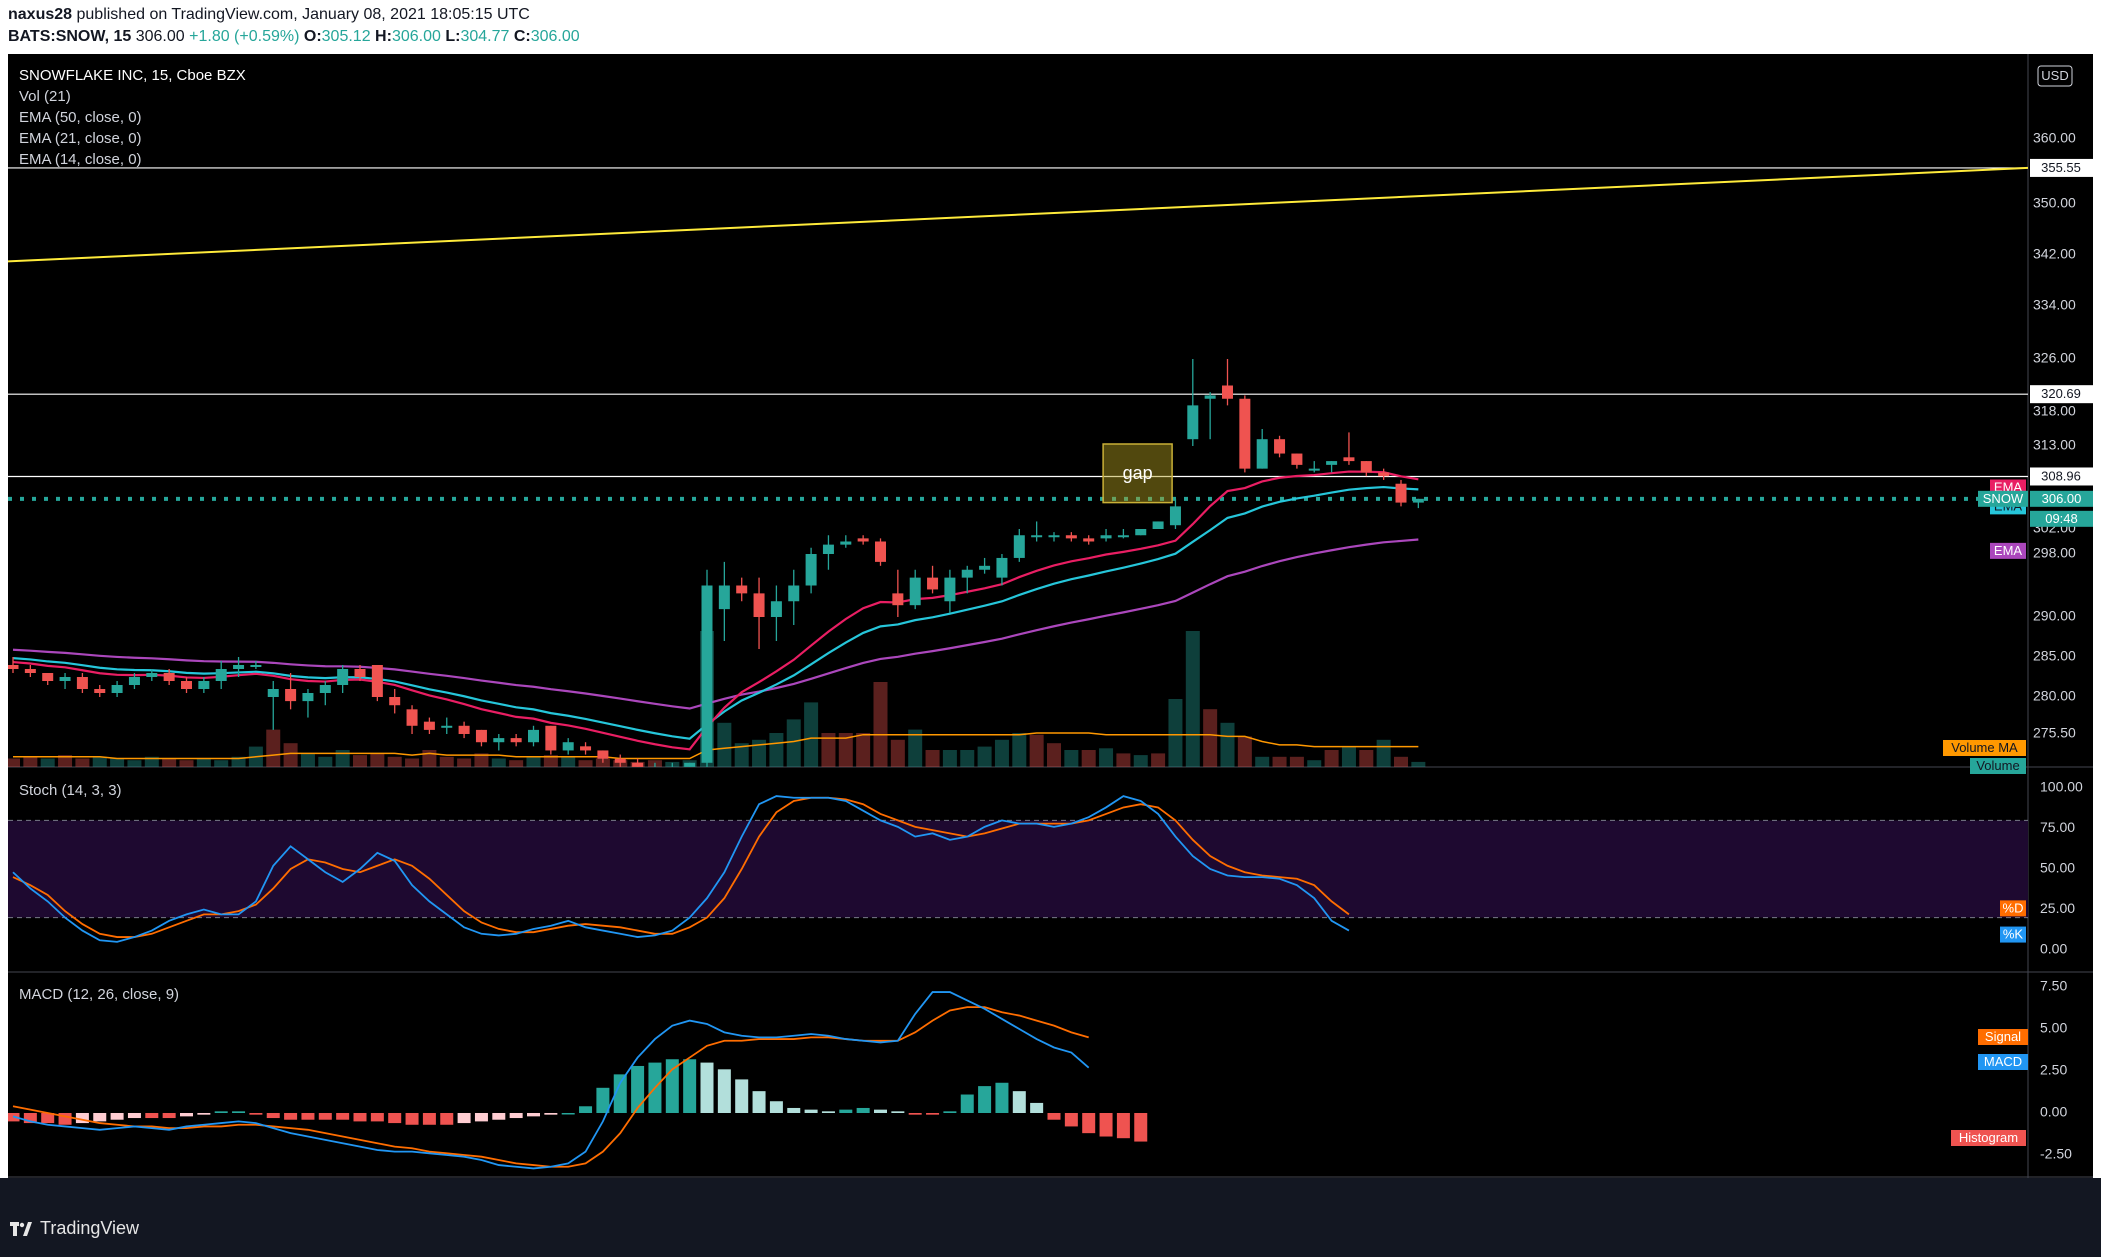  I want to click on price-axis-tick: 275.50, so click(2054, 733).